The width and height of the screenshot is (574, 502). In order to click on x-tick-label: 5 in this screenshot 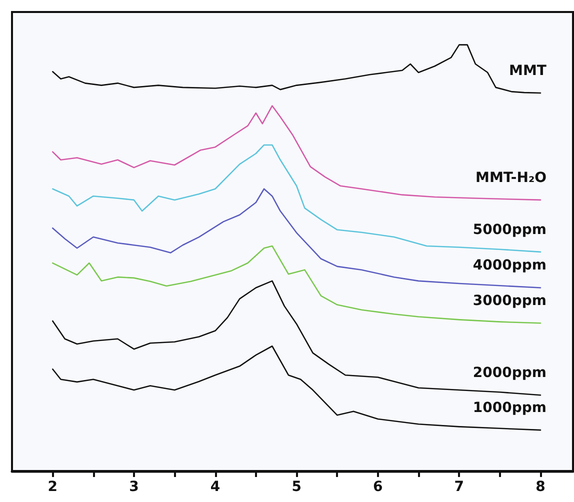, I will do `click(297, 487)`.